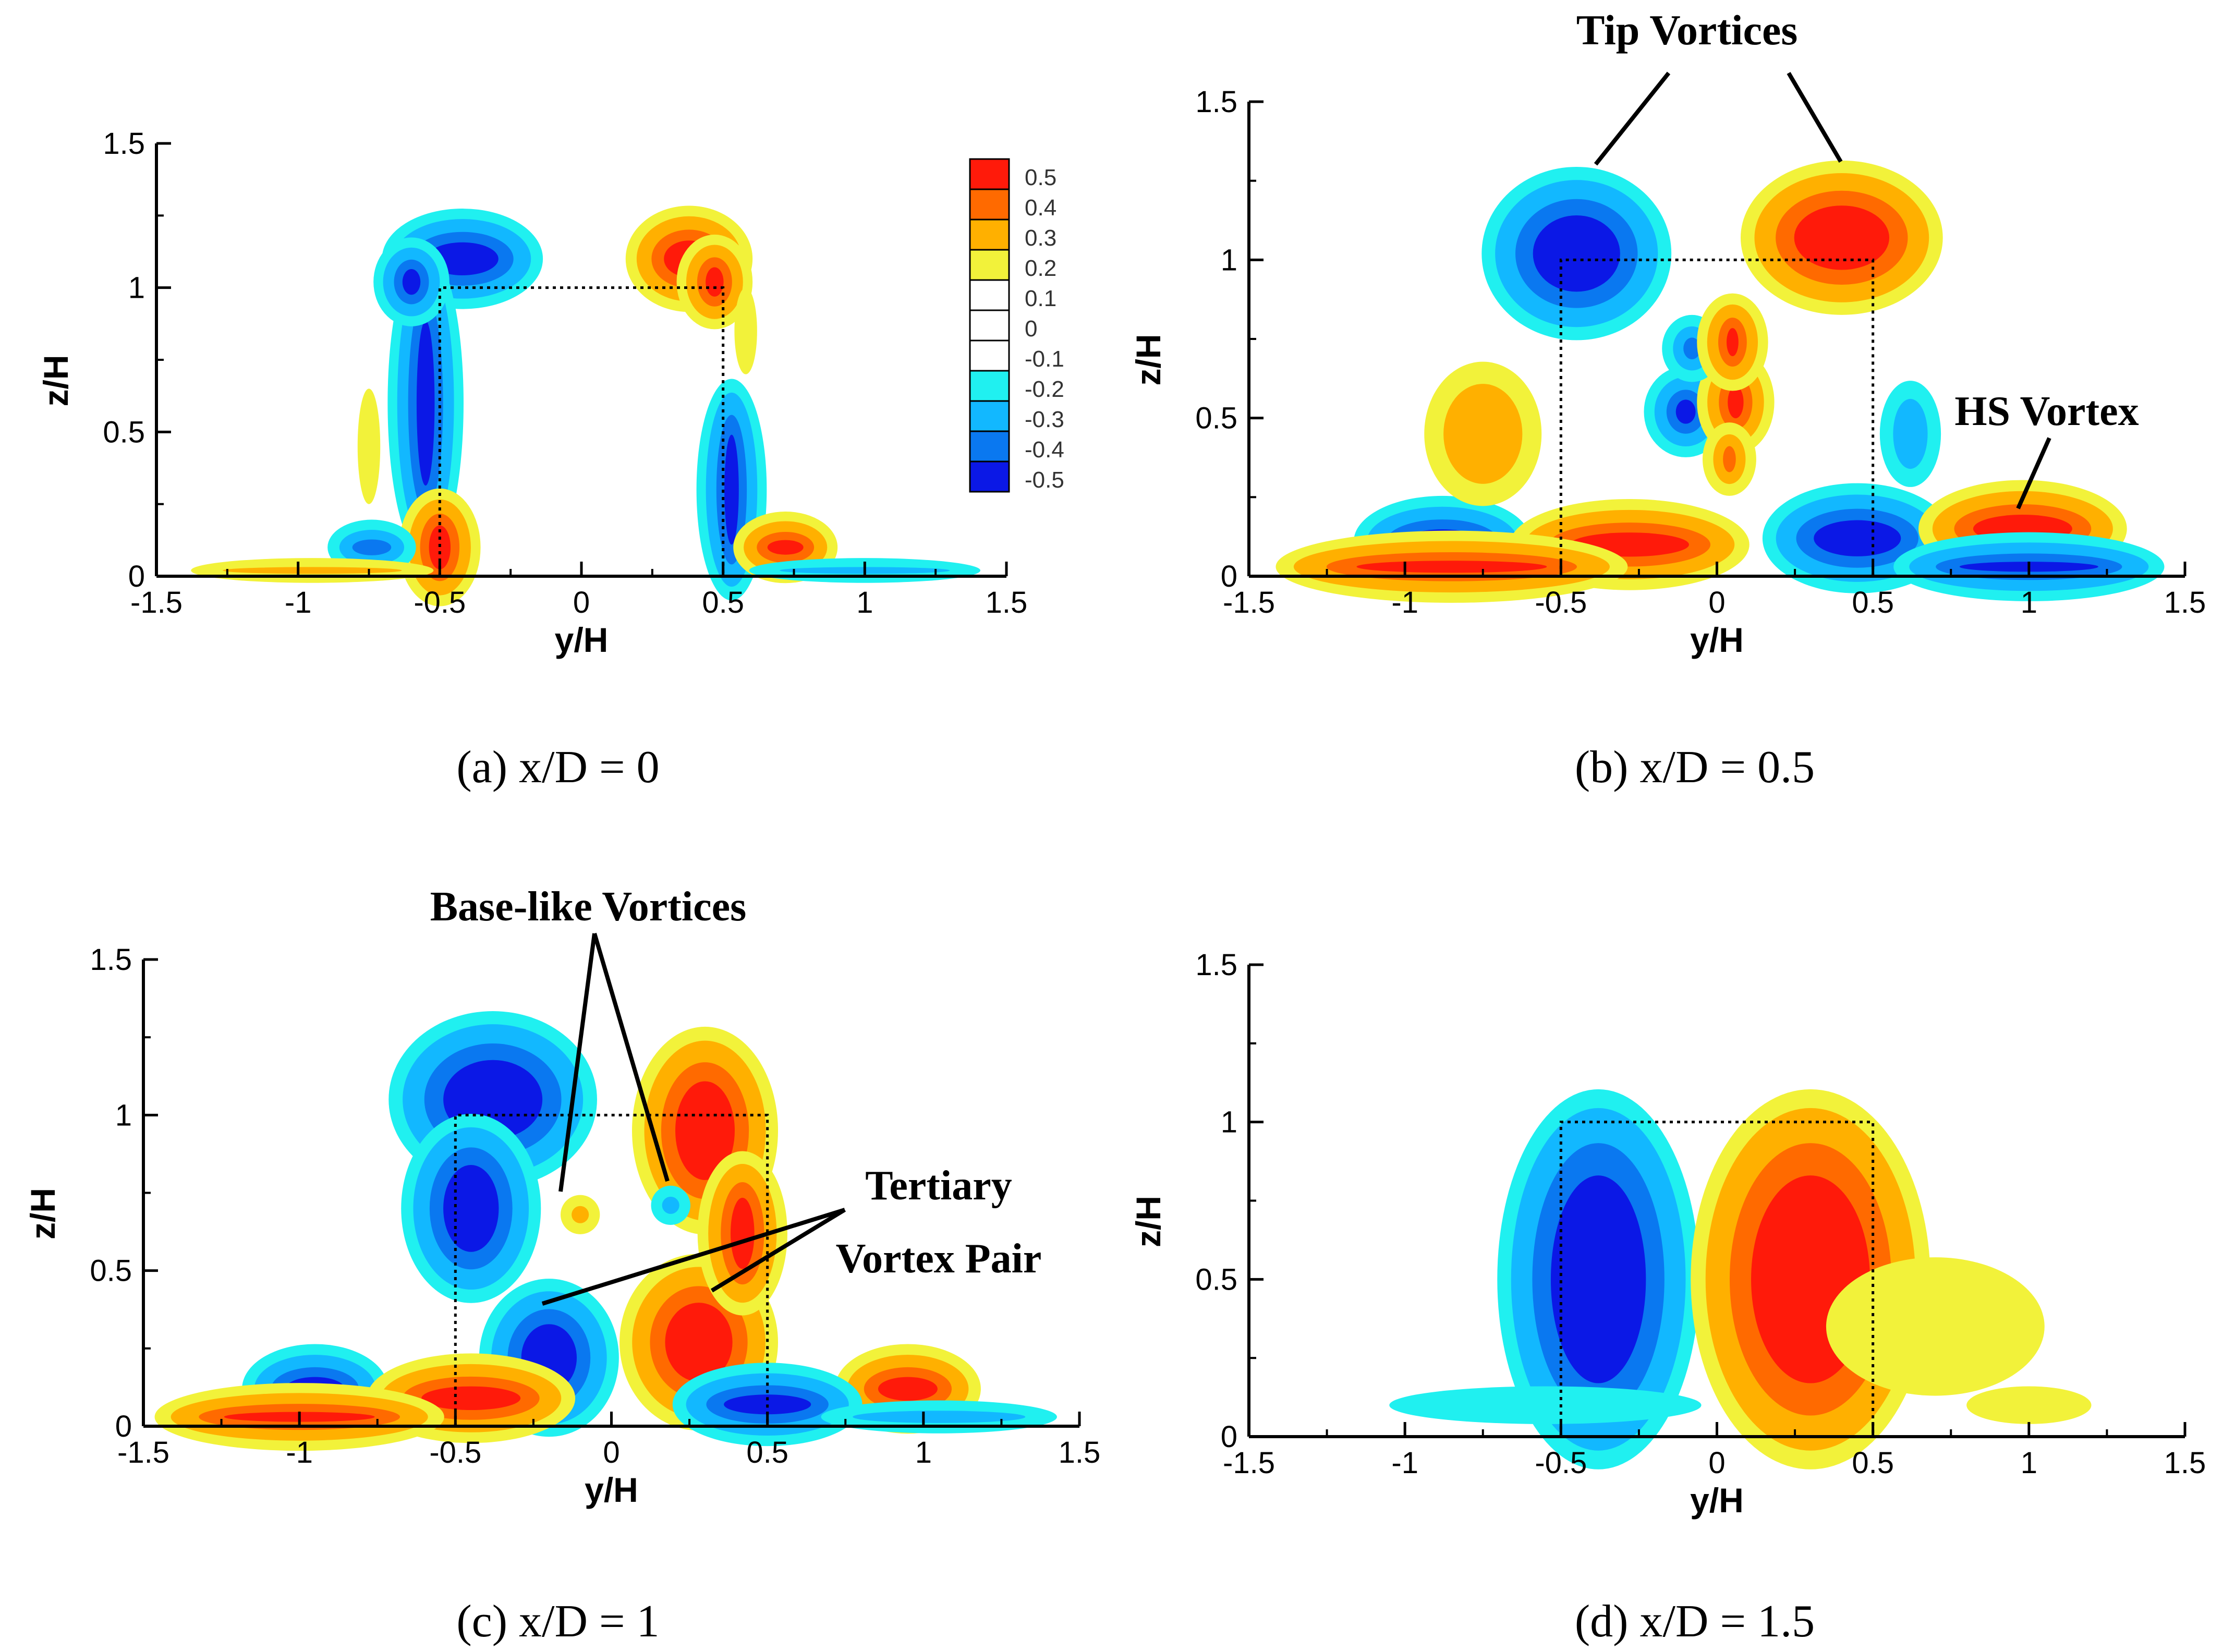 The image size is (2235, 1652). I want to click on colorbar-label: 0.5, so click(1040, 178).